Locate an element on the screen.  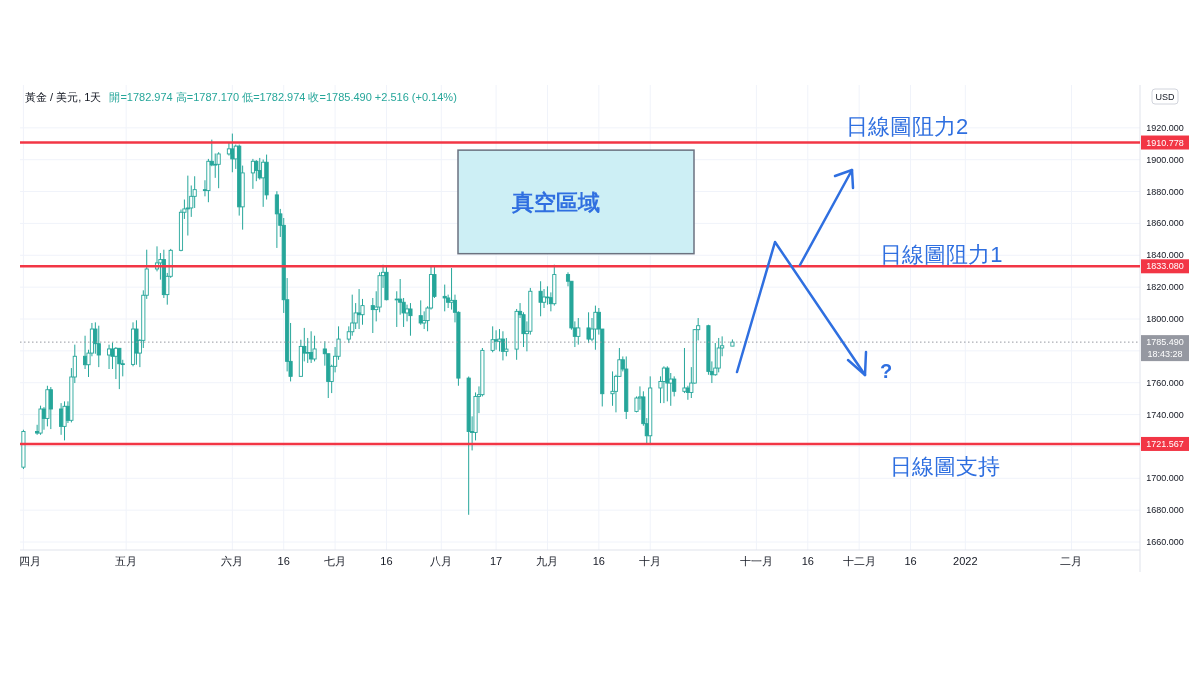
x-tick-label: 二月 is located at coordinates (1071, 561).